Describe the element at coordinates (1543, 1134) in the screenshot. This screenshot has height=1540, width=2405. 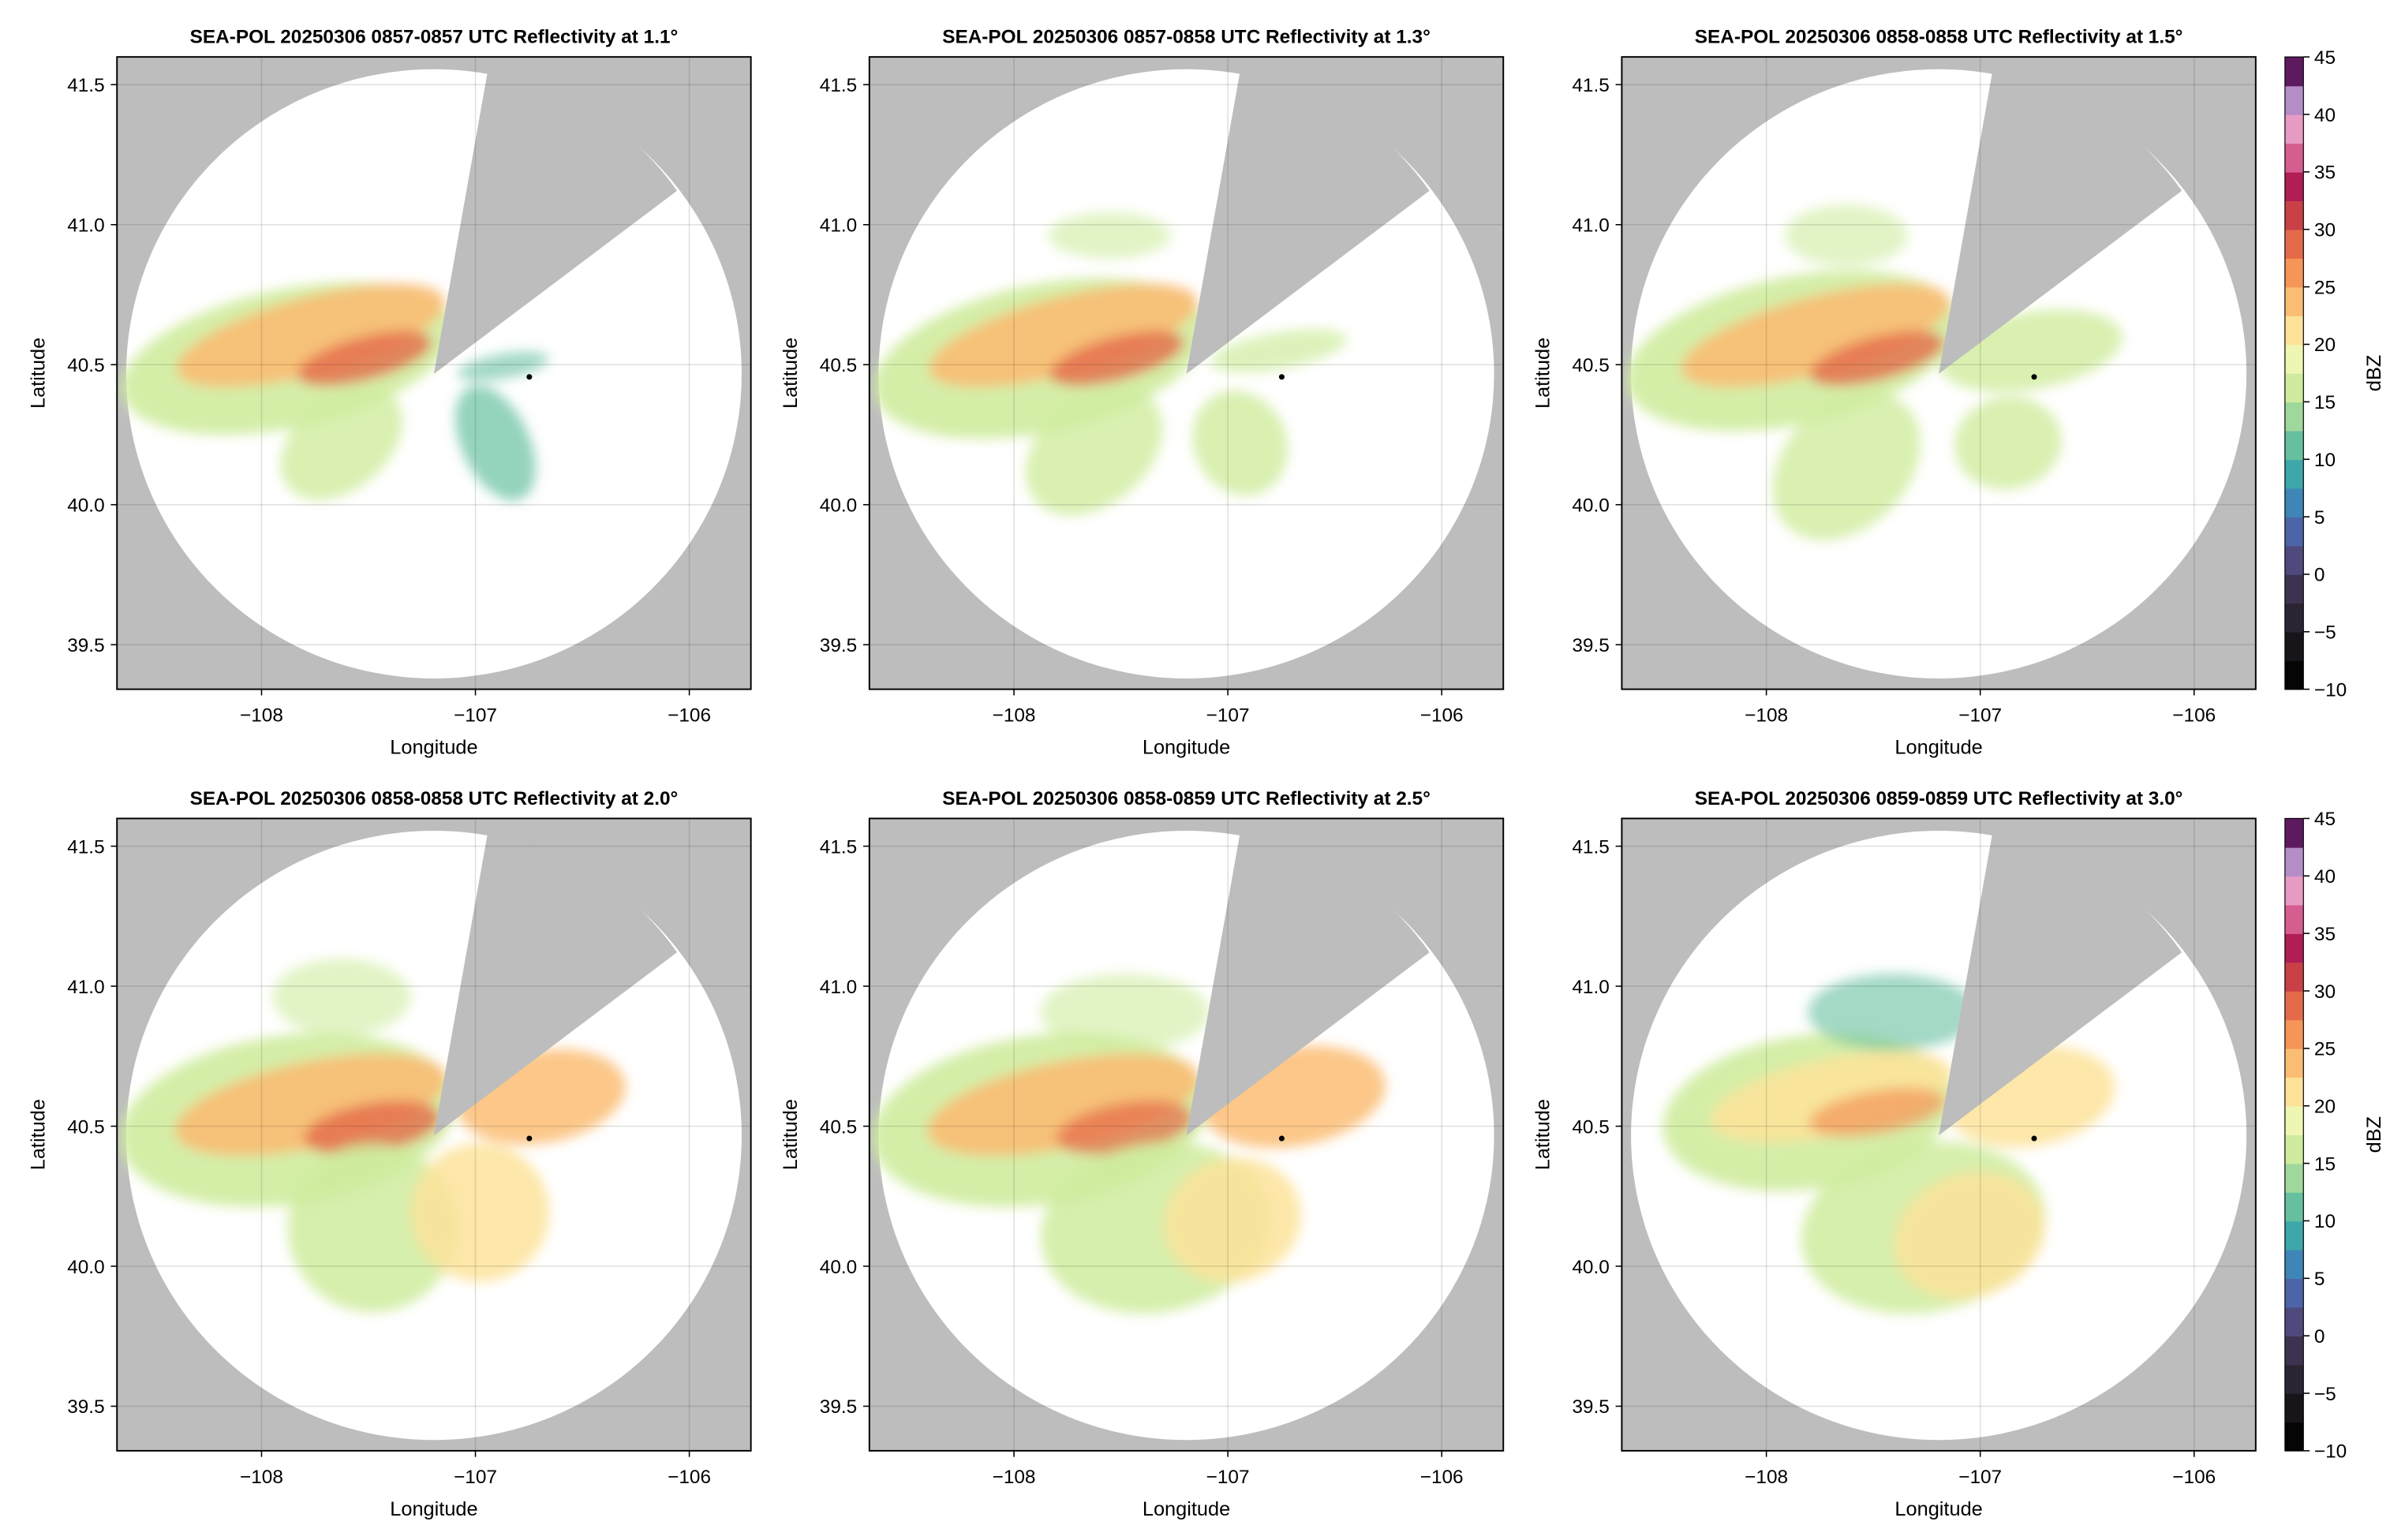
I see `y-axis-label: Latitude` at that location.